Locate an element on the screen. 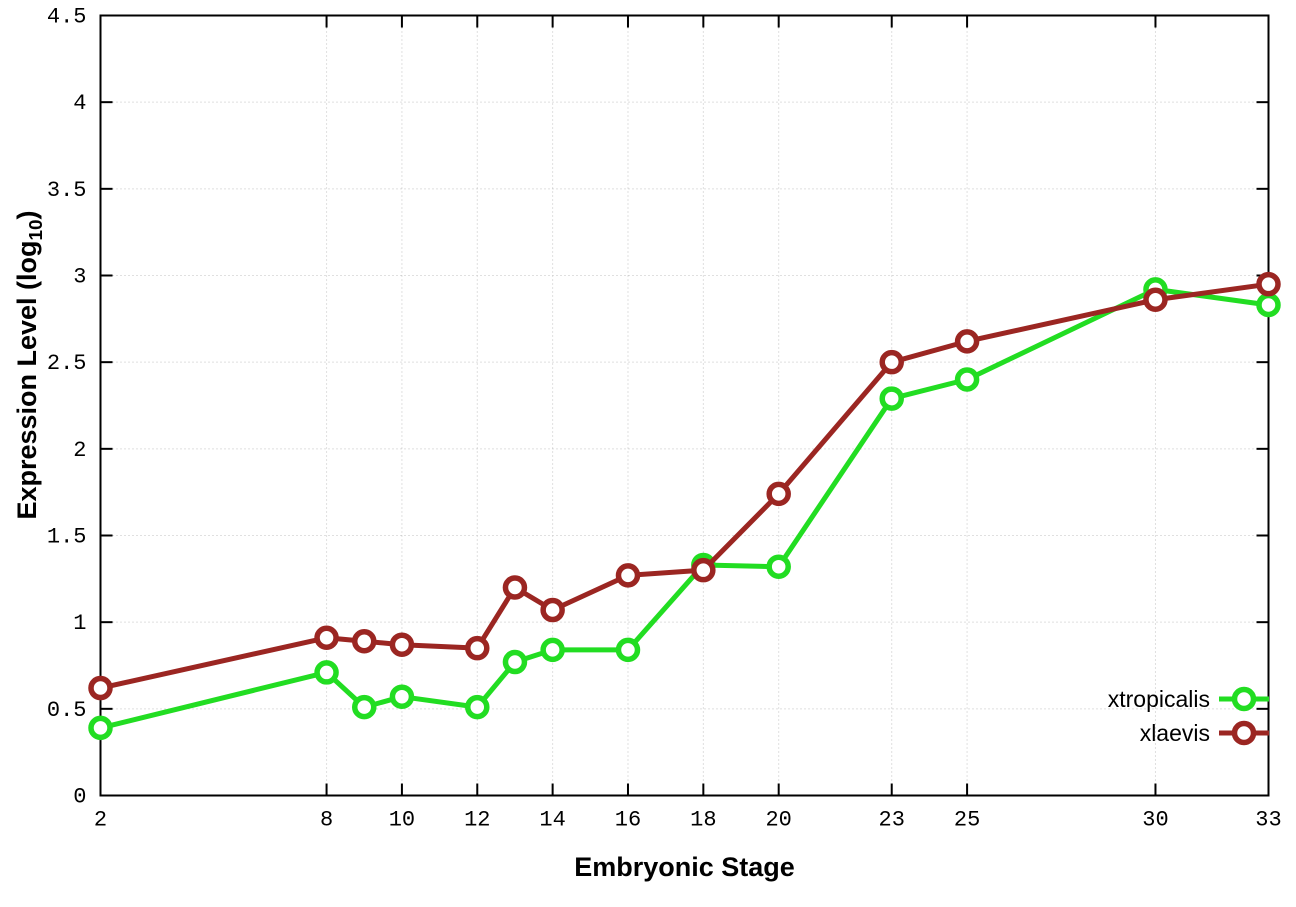 The image size is (1296, 907). x-tick-label: 2 is located at coordinates (100, 820).